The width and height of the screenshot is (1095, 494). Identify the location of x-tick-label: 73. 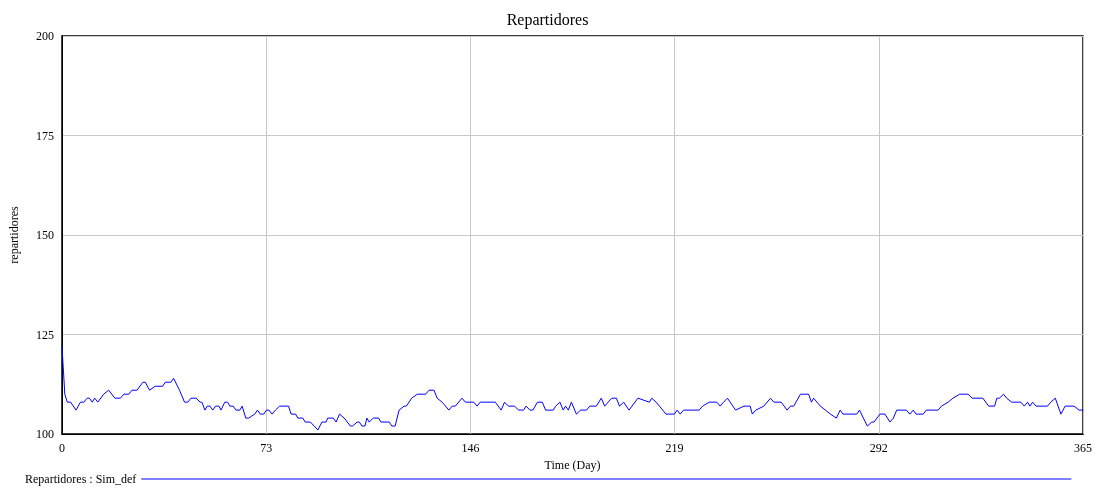
(266, 448).